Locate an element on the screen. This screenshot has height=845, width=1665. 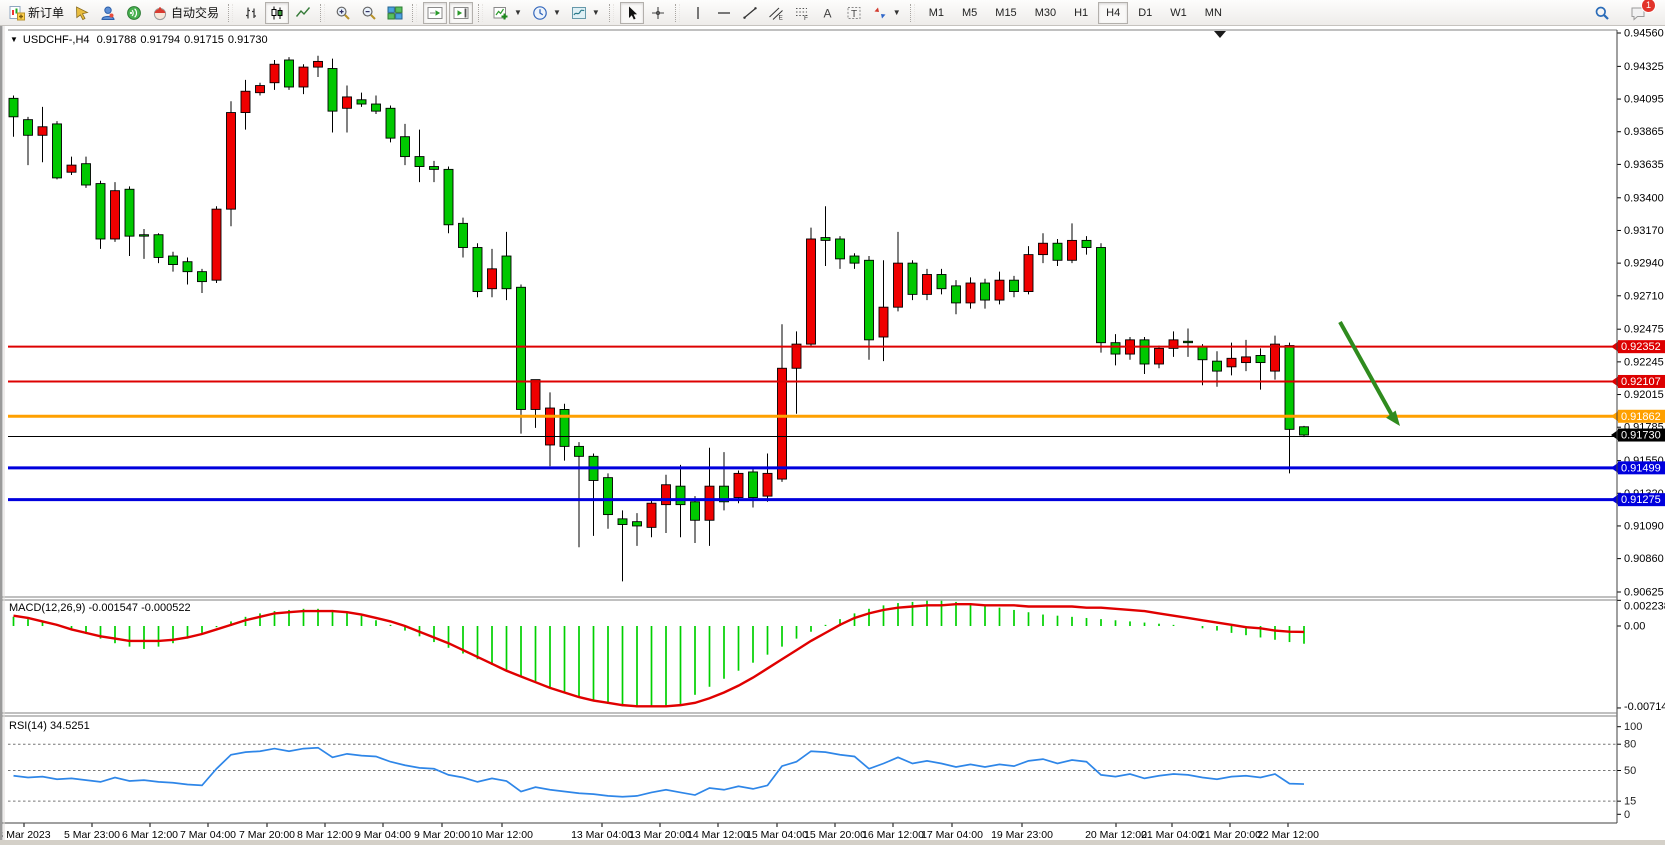
zoom-out-button is located at coordinates (369, 13).